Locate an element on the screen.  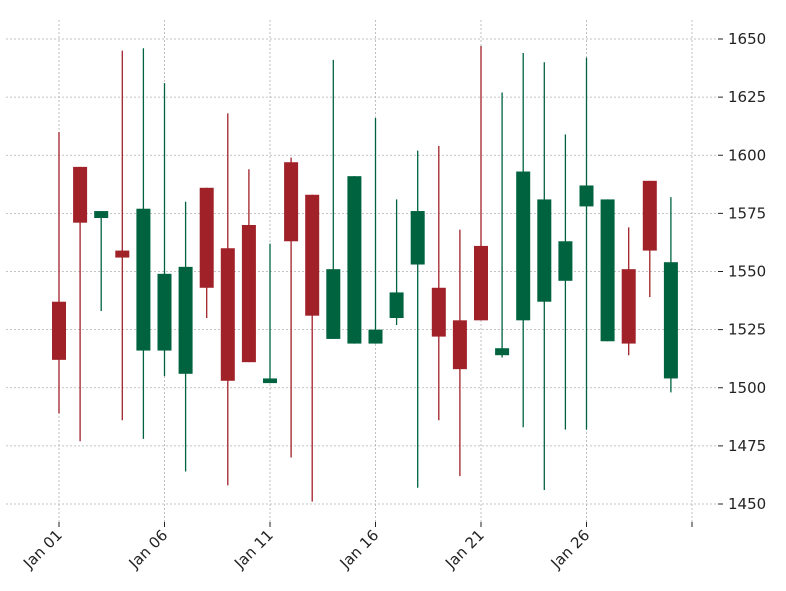
y-tick-label: 1525 is located at coordinates (747, 330).